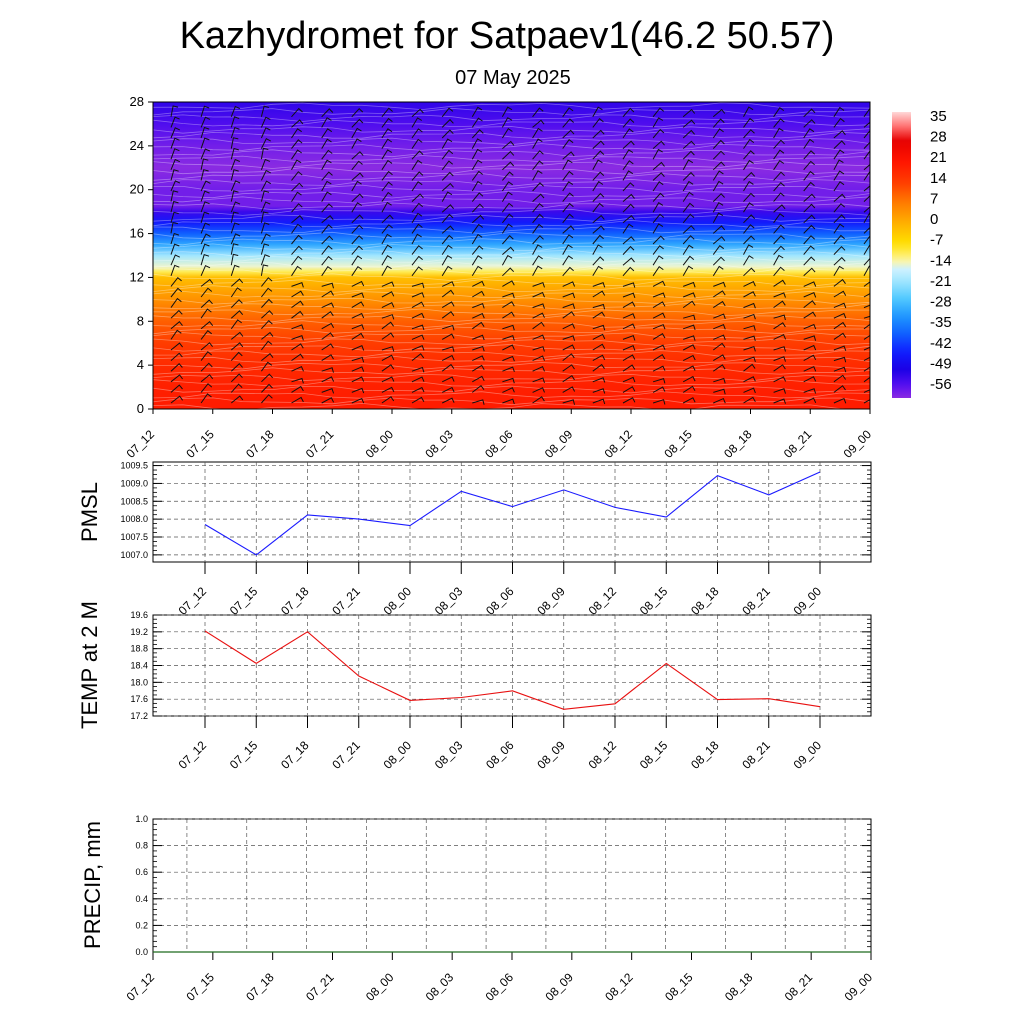  I want to click on y-tick-label: 1007.0, so click(134, 555).